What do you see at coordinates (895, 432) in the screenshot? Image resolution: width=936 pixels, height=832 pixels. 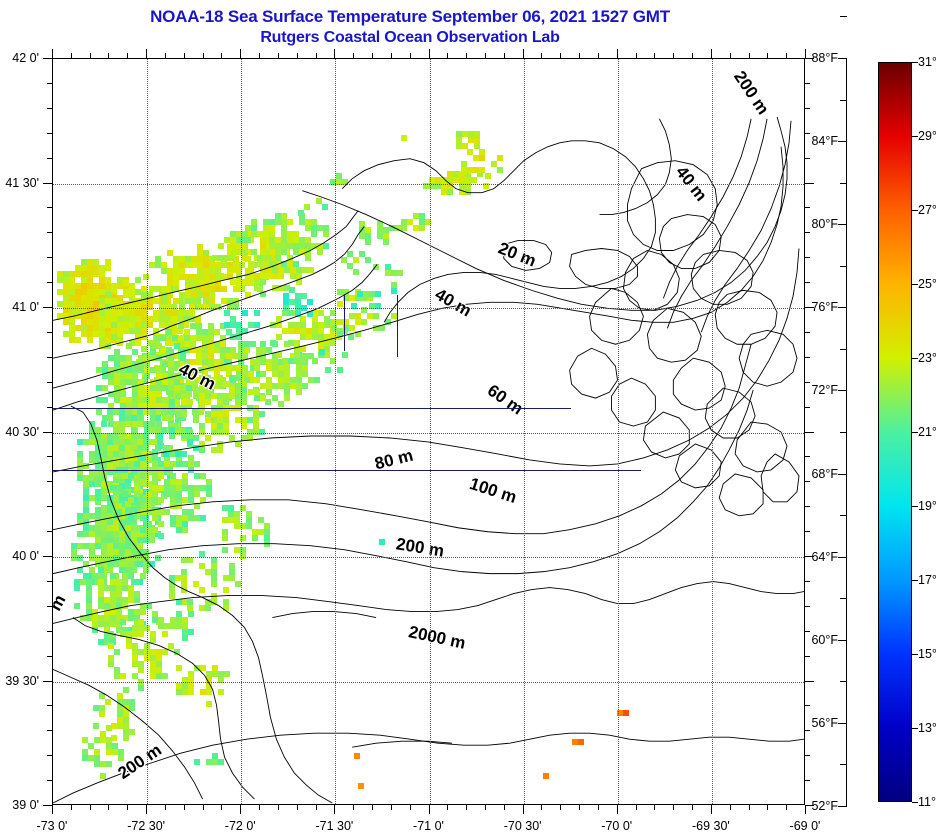 I see `temperature-colorbar` at bounding box center [895, 432].